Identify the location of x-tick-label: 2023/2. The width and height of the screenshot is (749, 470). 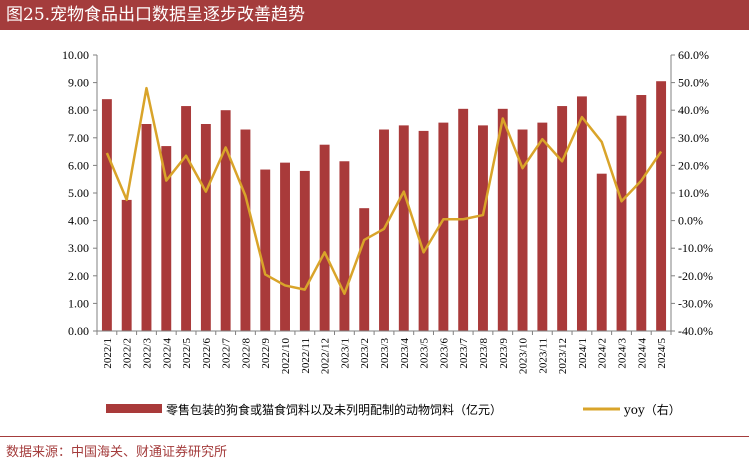
(365, 353).